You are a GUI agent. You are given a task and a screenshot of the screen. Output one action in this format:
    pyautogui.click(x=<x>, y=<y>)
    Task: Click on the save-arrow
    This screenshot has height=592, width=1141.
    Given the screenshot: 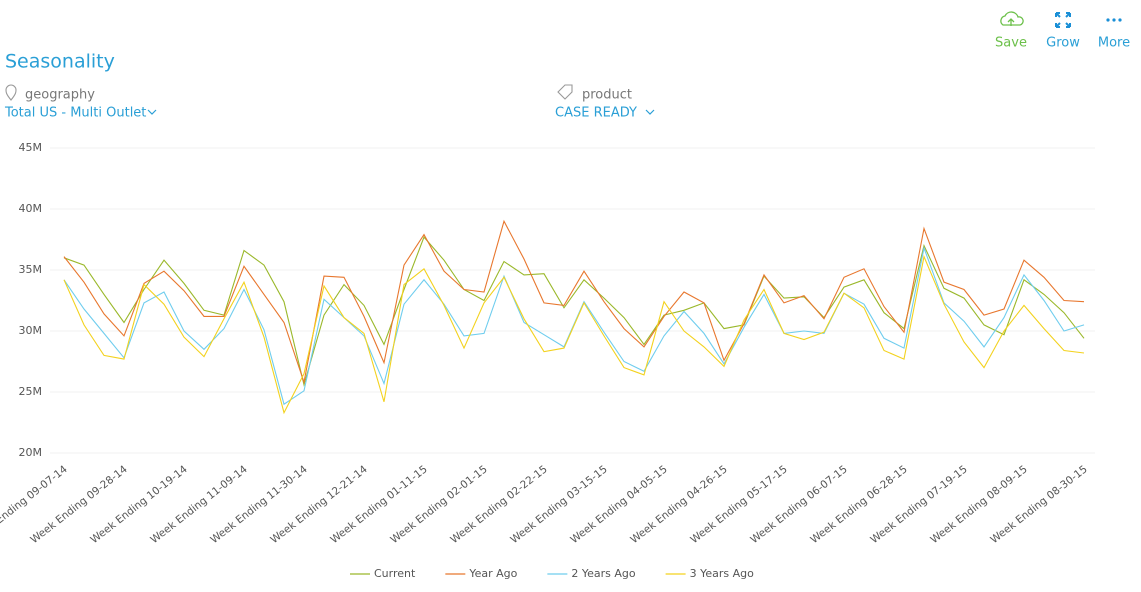 What is the action you would take?
    pyautogui.click(x=1011, y=22)
    